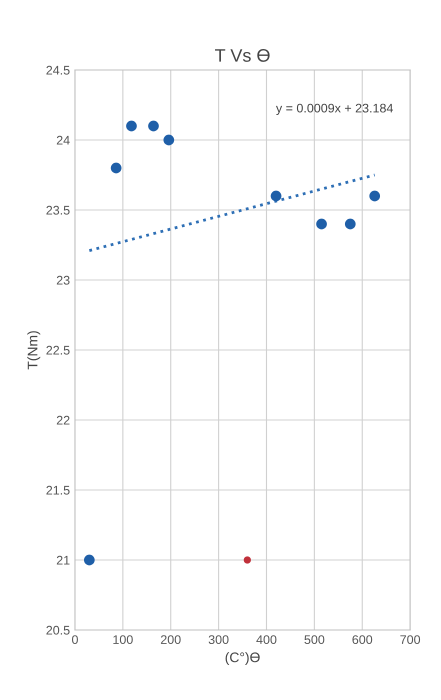 This screenshot has width=441, height=700. Describe the element at coordinates (63, 420) in the screenshot. I see `y-tick-label: 22` at that location.